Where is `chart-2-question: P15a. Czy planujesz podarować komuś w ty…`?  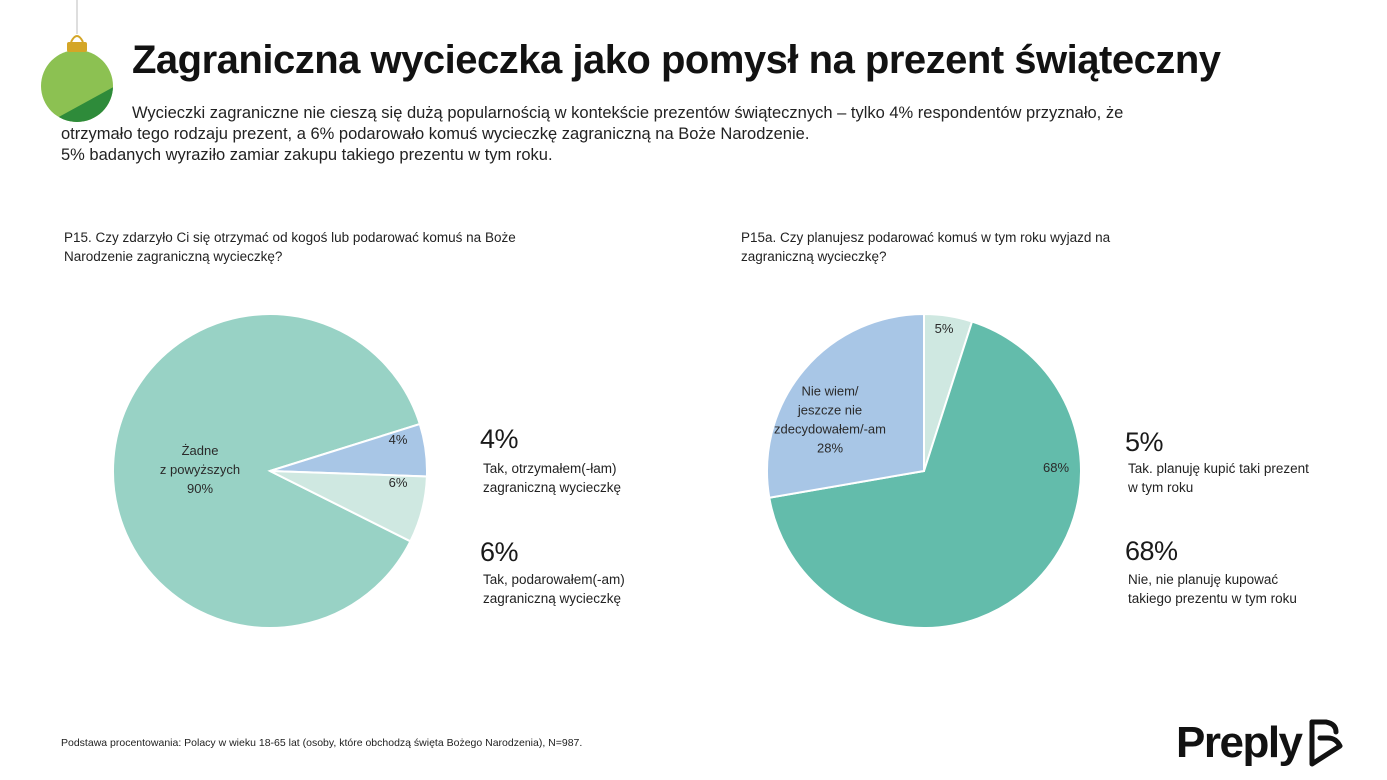 chart-2-question: P15a. Czy planujesz podarować komuś w ty… is located at coordinates (926, 247).